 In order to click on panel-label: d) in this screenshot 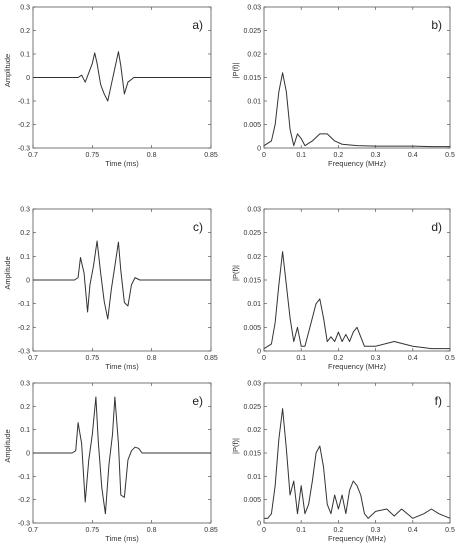, I will do `click(436, 227)`.